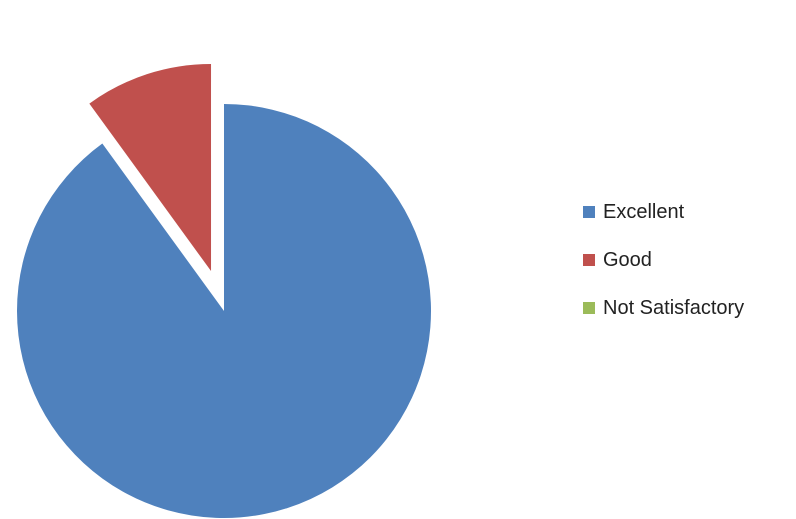 This screenshot has height=519, width=796. I want to click on legend-item-excellent: Excellent, so click(663, 212).